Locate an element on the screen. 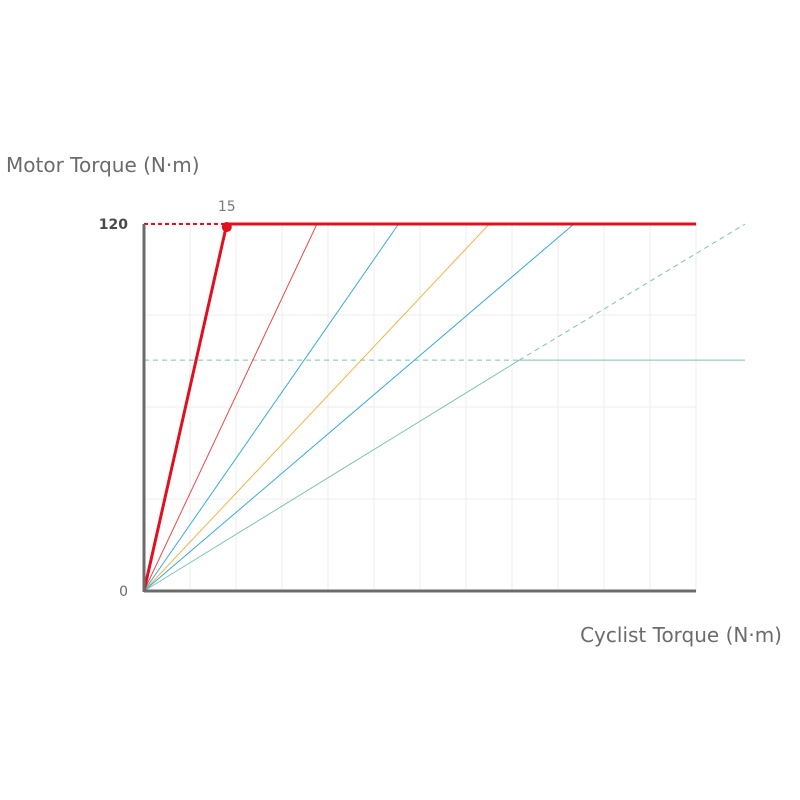 Image resolution: width=800 pixels, height=800 pixels. dashed-reference-lines is located at coordinates (445, 292).